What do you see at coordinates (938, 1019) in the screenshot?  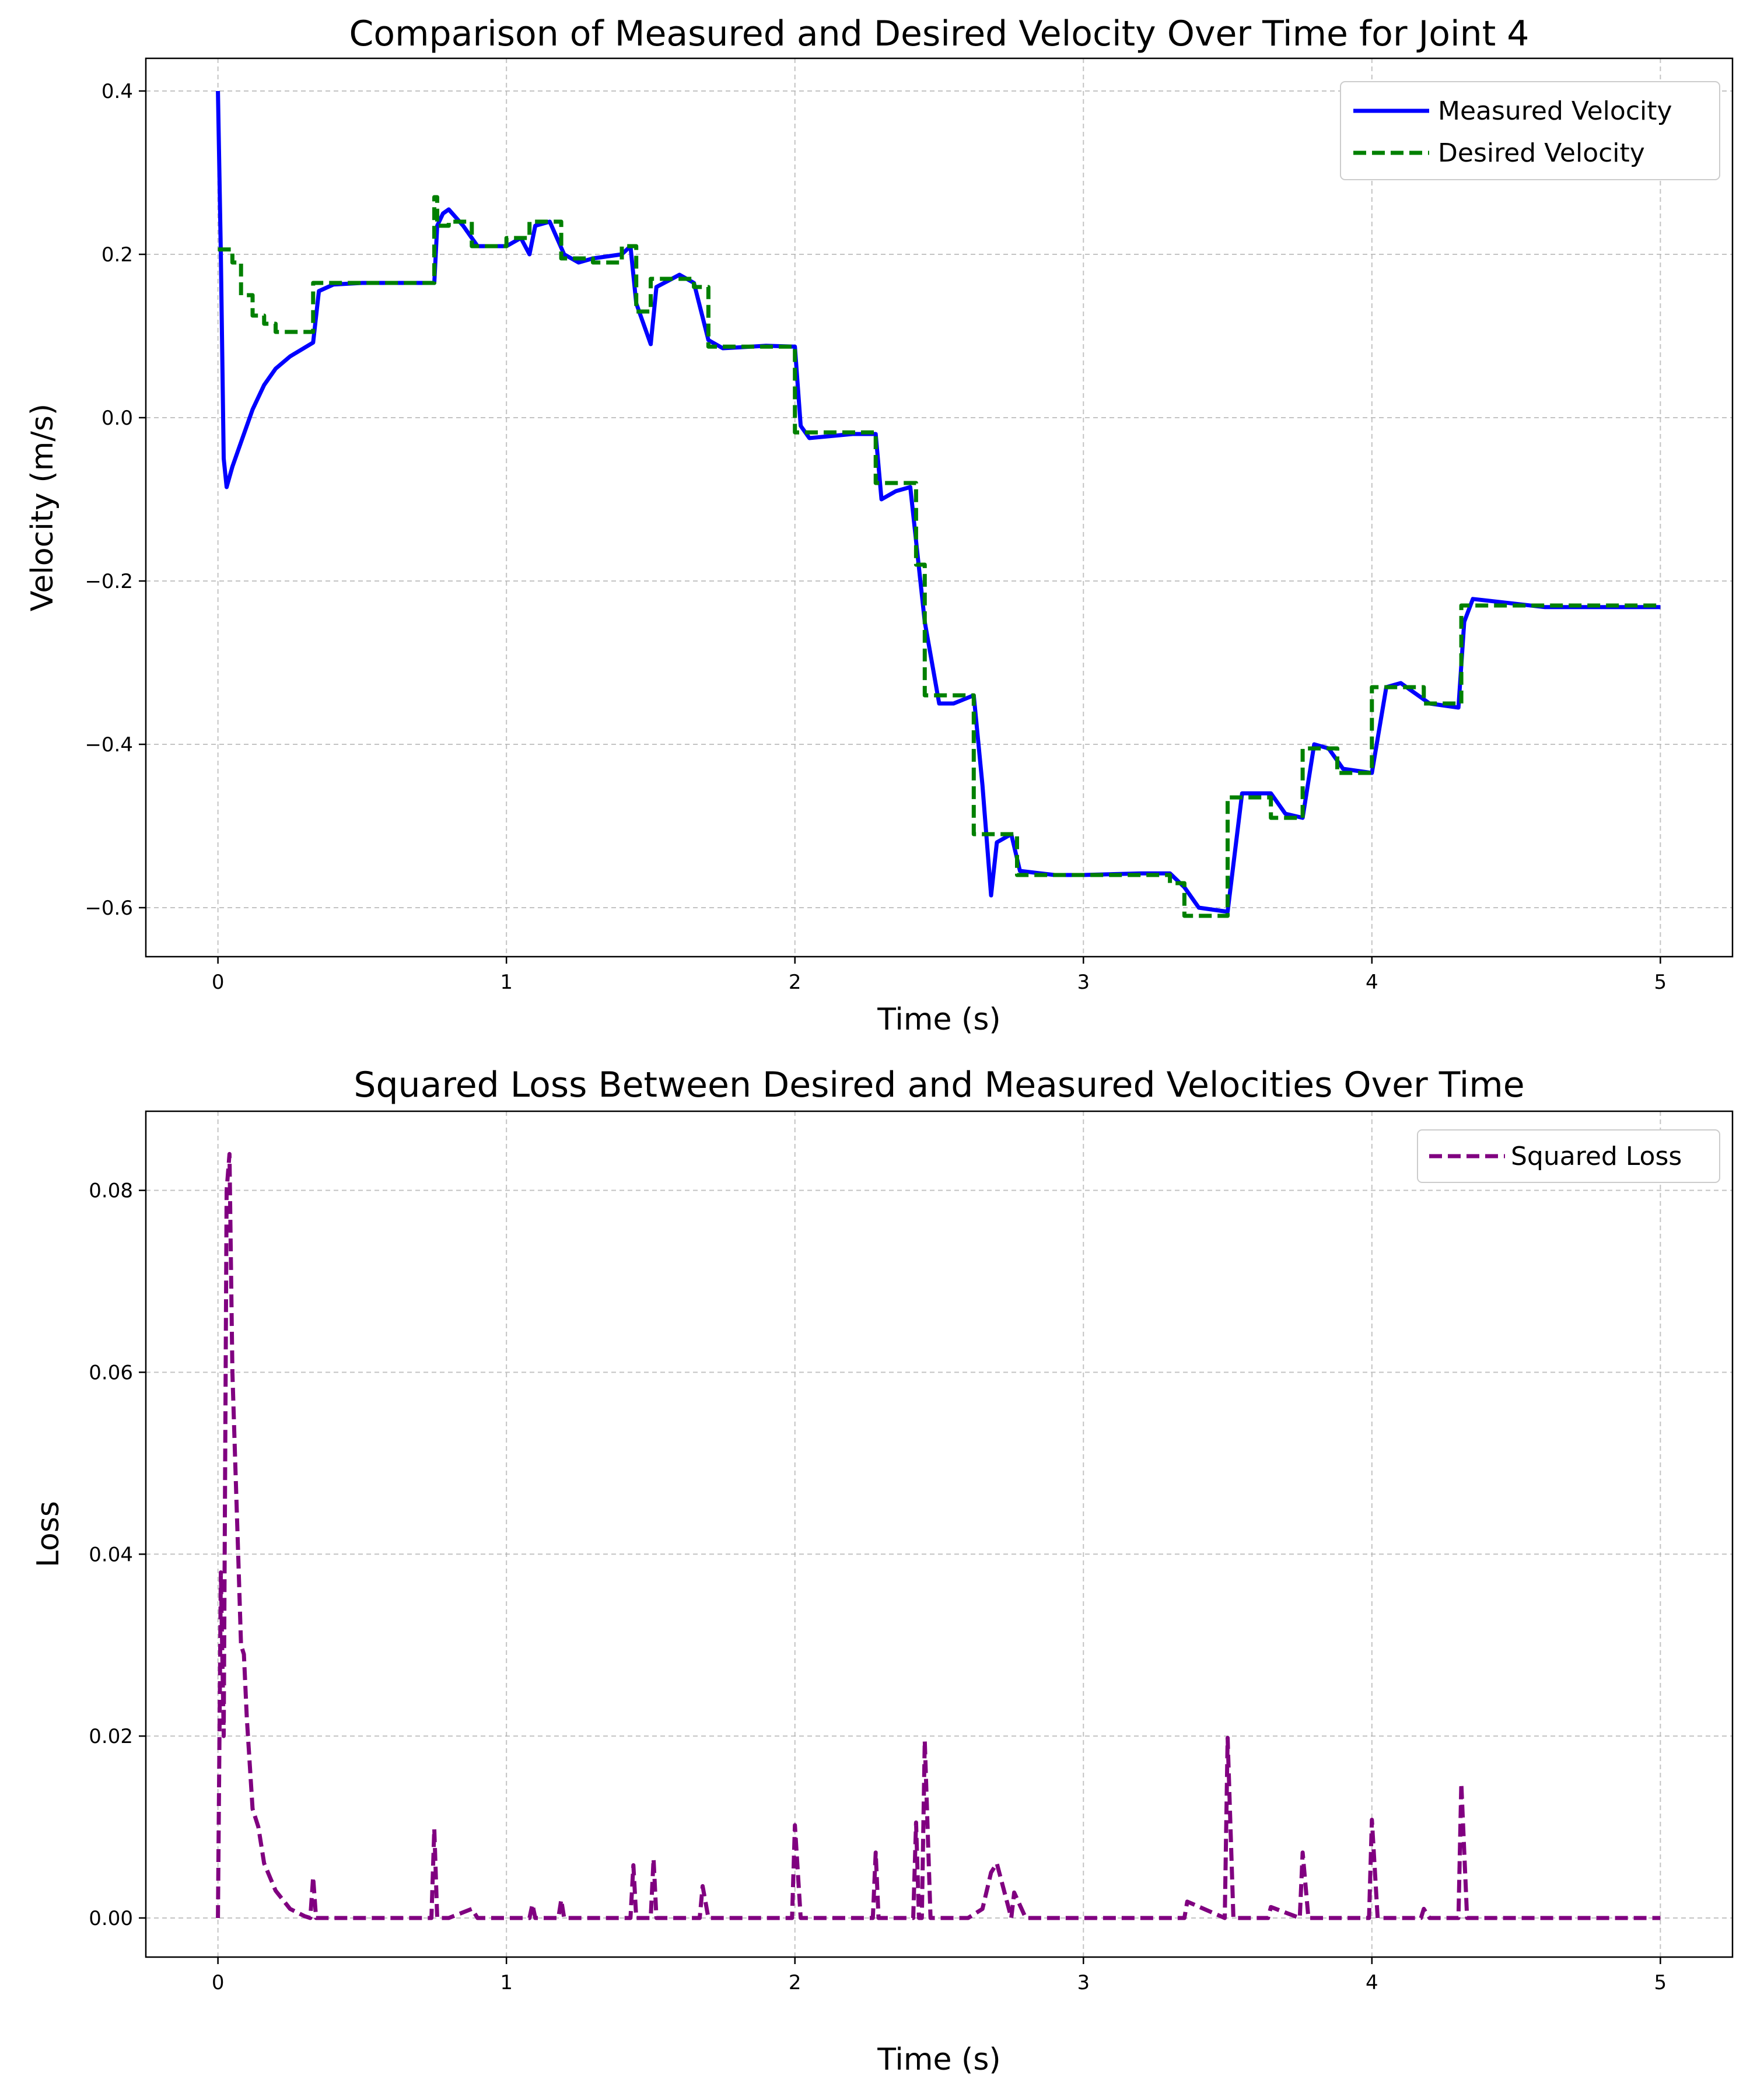 I see `velocity-x-axis-label: Time (s)` at bounding box center [938, 1019].